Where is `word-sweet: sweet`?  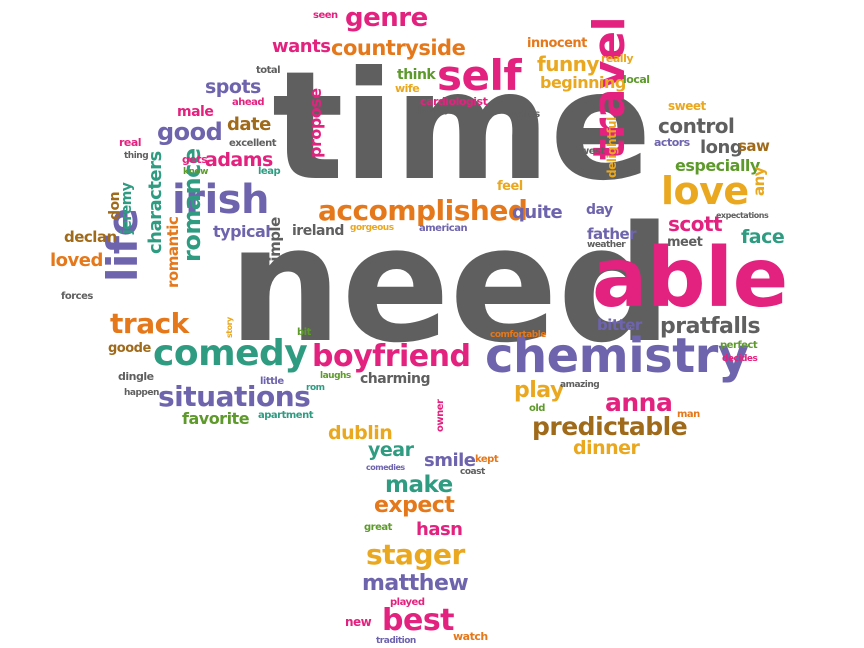 word-sweet: sweet is located at coordinates (687, 106).